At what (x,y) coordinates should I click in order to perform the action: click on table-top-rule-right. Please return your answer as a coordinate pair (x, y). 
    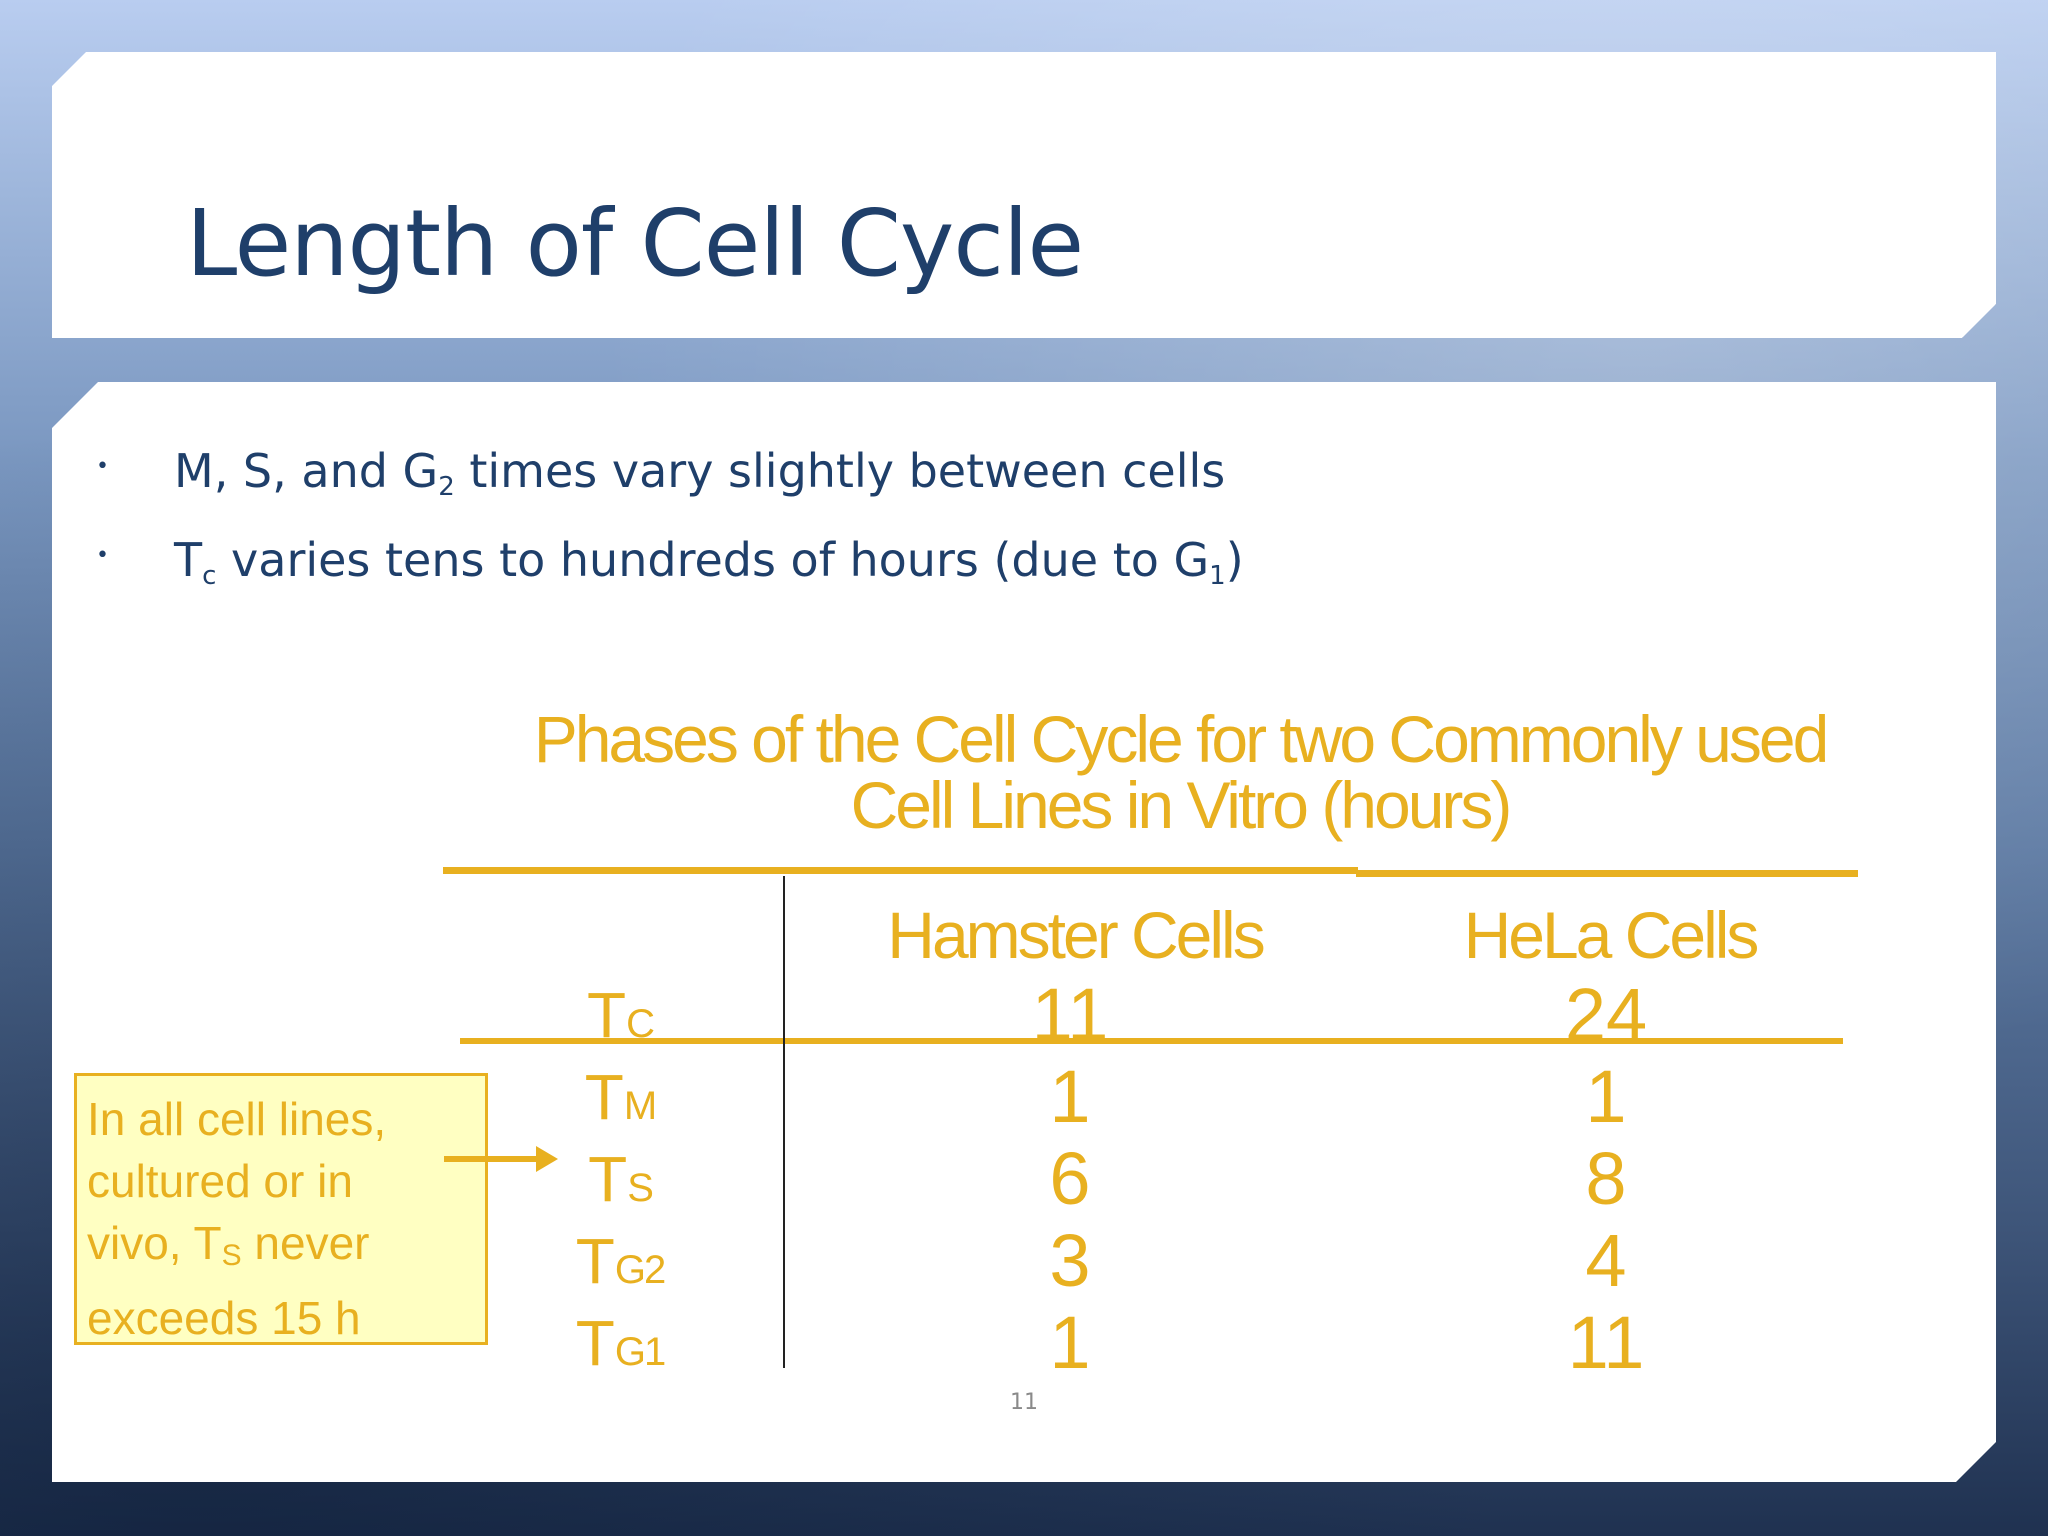
    Looking at the image, I should click on (1607, 873).